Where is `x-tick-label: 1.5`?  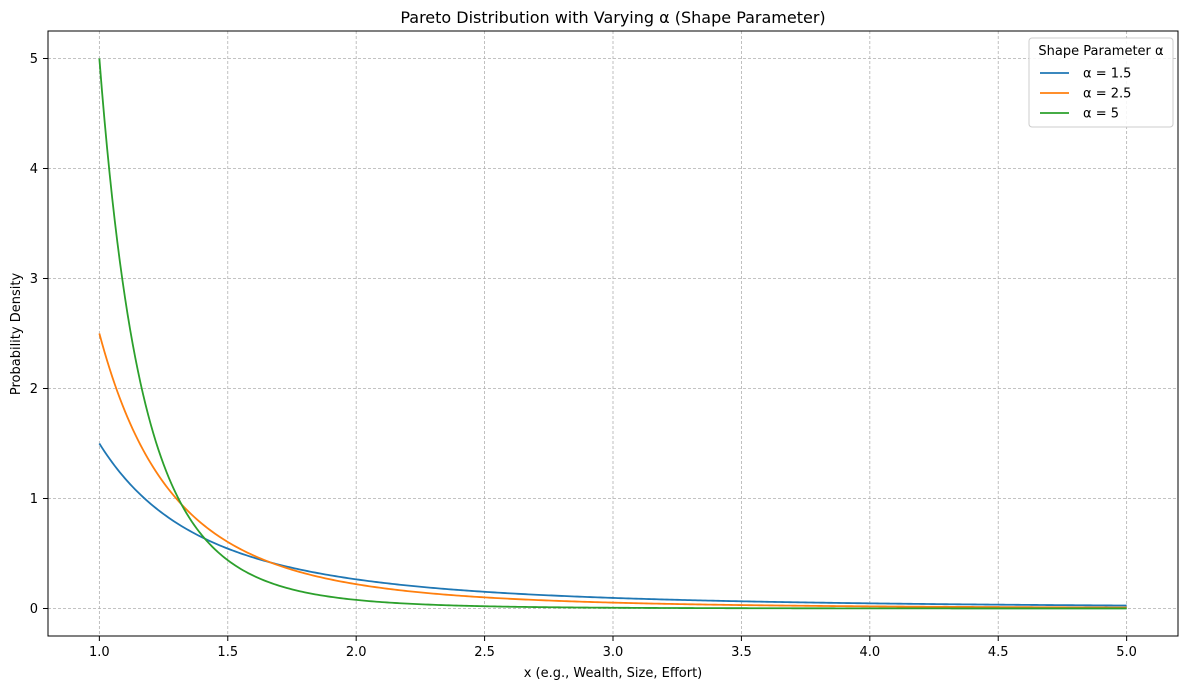
x-tick-label: 1.5 is located at coordinates (227, 652).